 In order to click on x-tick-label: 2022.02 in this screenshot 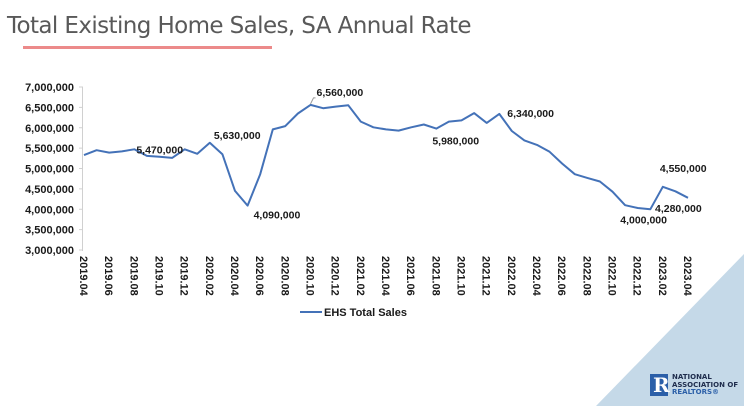, I will do `click(511, 276)`.